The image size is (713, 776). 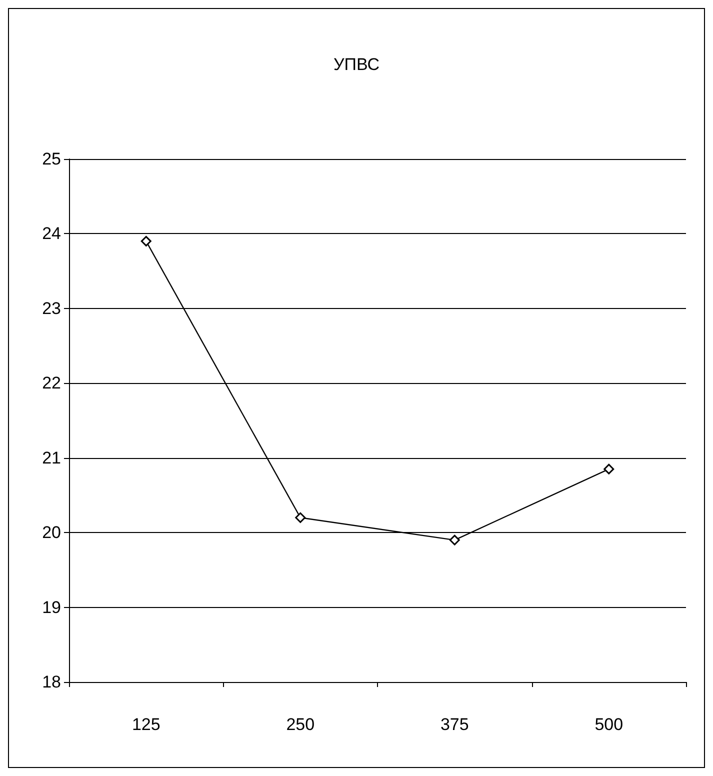 What do you see at coordinates (146, 724) in the screenshot?
I see `x-tick-label: 125` at bounding box center [146, 724].